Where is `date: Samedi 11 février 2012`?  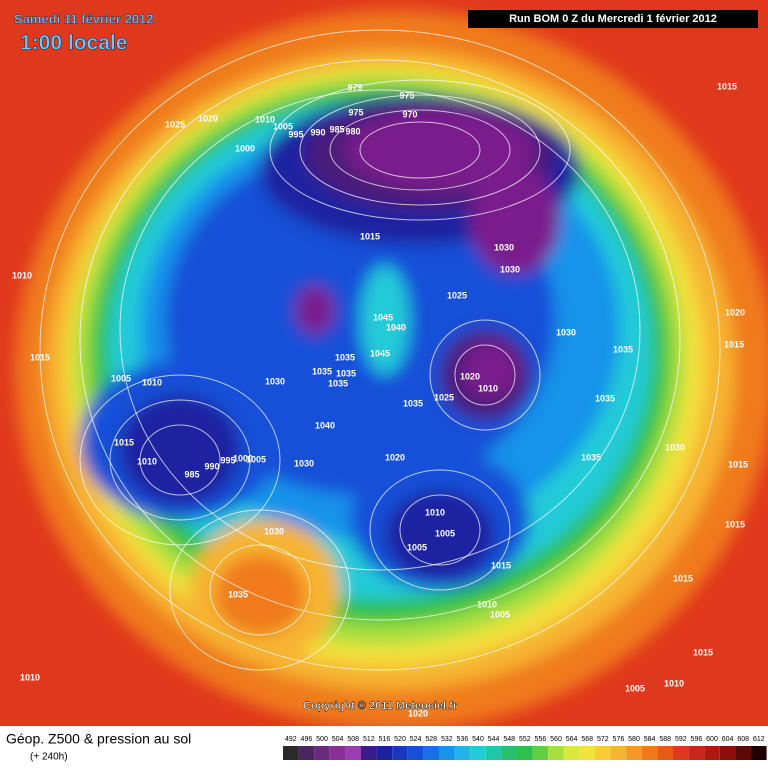
date: Samedi 11 février 2012 is located at coordinates (84, 18).